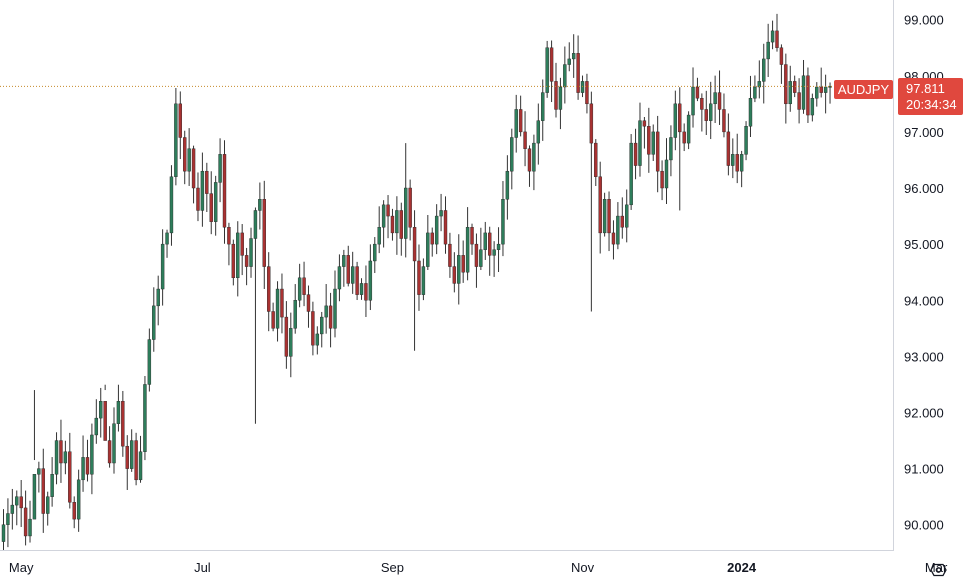 This screenshot has height=580, width=963. I want to click on last-price-tag-bg, so click(930, 96).